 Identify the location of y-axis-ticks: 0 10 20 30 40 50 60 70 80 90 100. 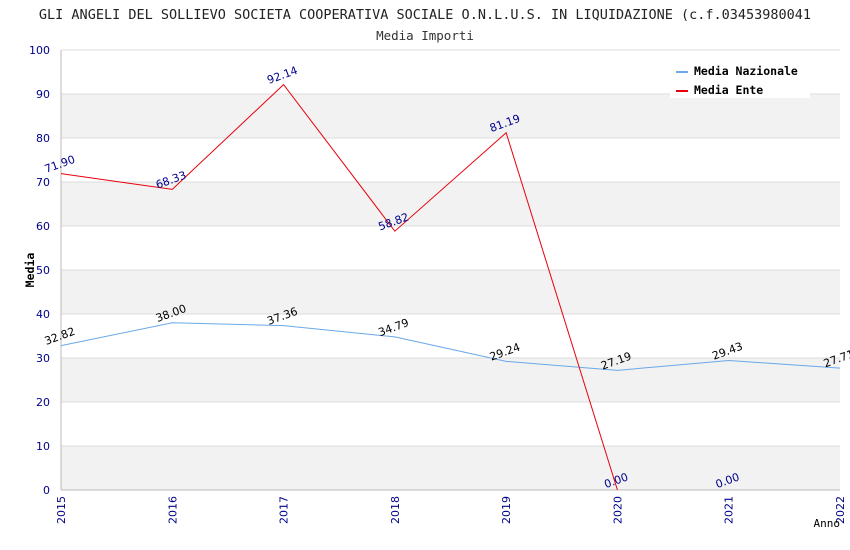
(39, 270).